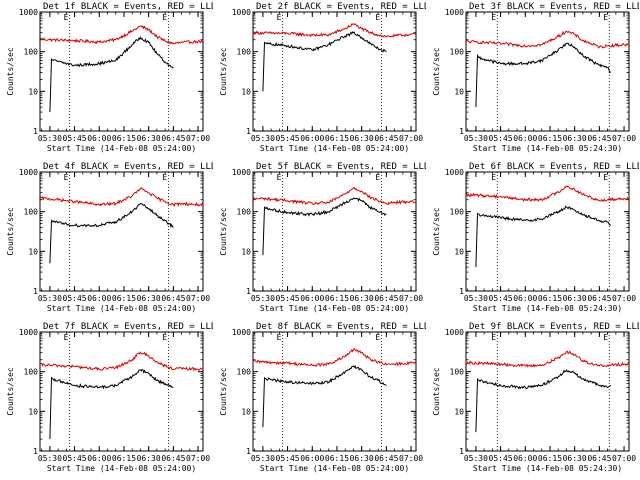  I want to click on chart-title: Det 8f BLACK = Events, RED = LLD, so click(341, 327).